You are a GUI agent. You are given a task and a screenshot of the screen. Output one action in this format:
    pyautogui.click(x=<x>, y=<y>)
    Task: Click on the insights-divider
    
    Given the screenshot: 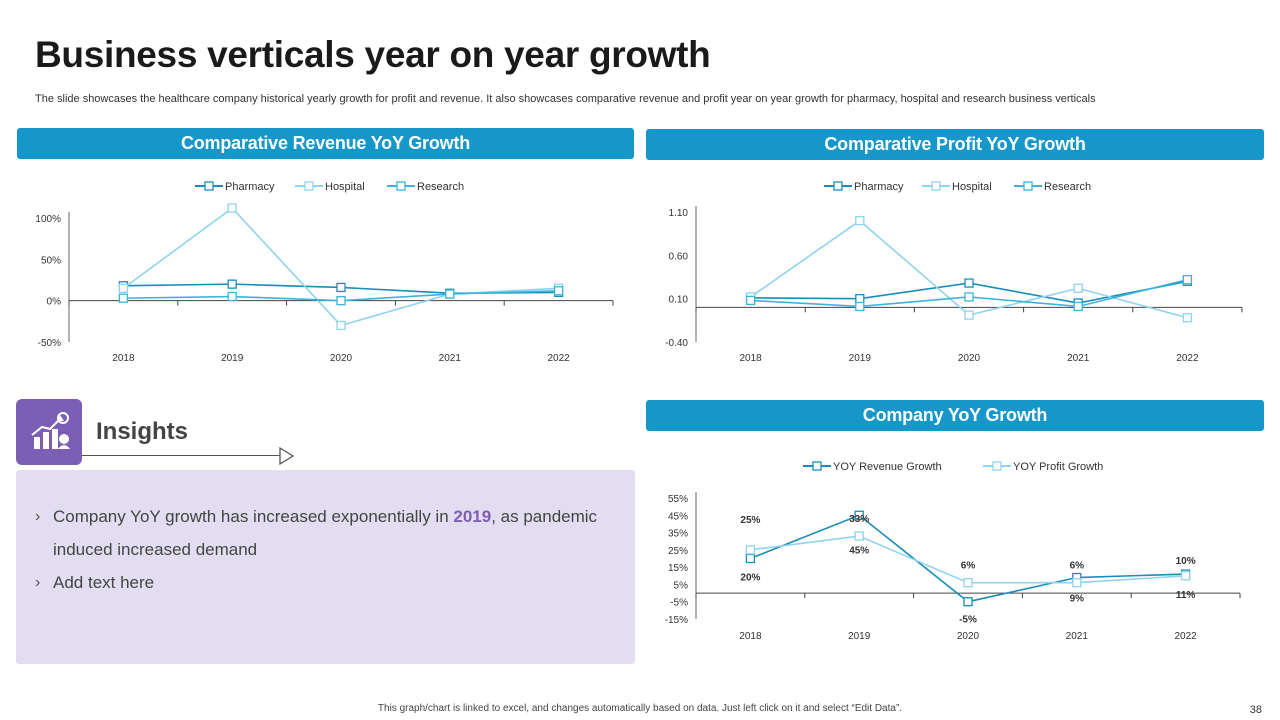 What is the action you would take?
    pyautogui.click(x=182, y=455)
    